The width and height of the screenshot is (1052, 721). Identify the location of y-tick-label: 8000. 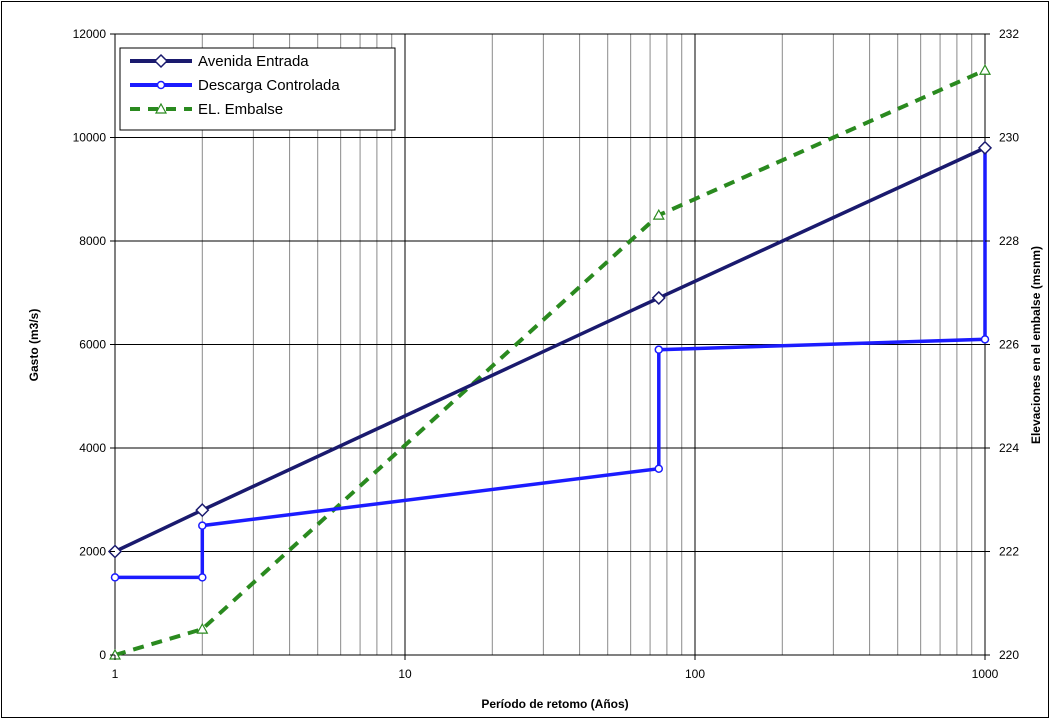
(92, 241).